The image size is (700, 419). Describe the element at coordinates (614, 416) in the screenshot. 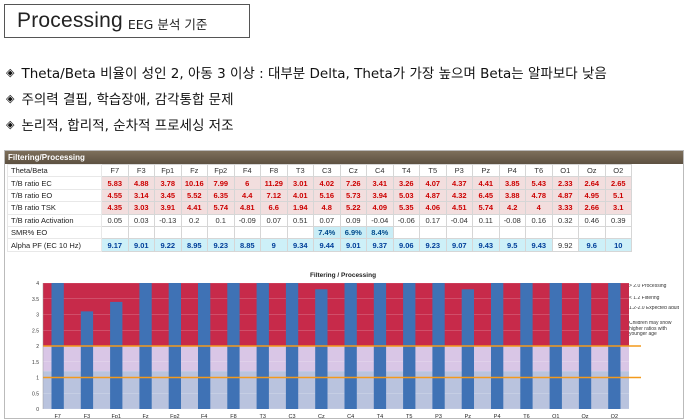

I see `x-tick-label: O2` at that location.